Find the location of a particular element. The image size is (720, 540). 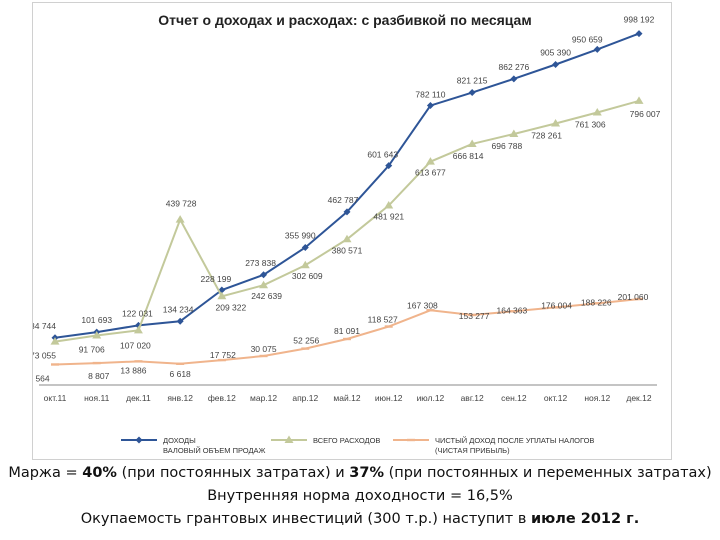

data-label: 188 226 is located at coordinates (596, 302).